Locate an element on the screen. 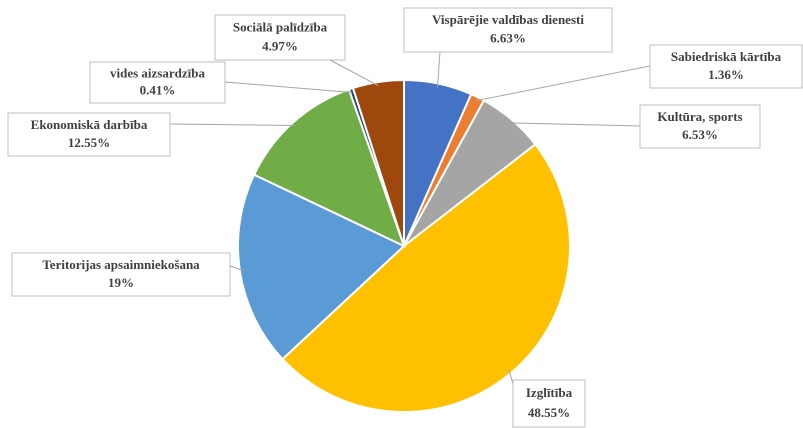 This screenshot has width=803, height=428. slice-value-label: 6.53% is located at coordinates (700, 134).